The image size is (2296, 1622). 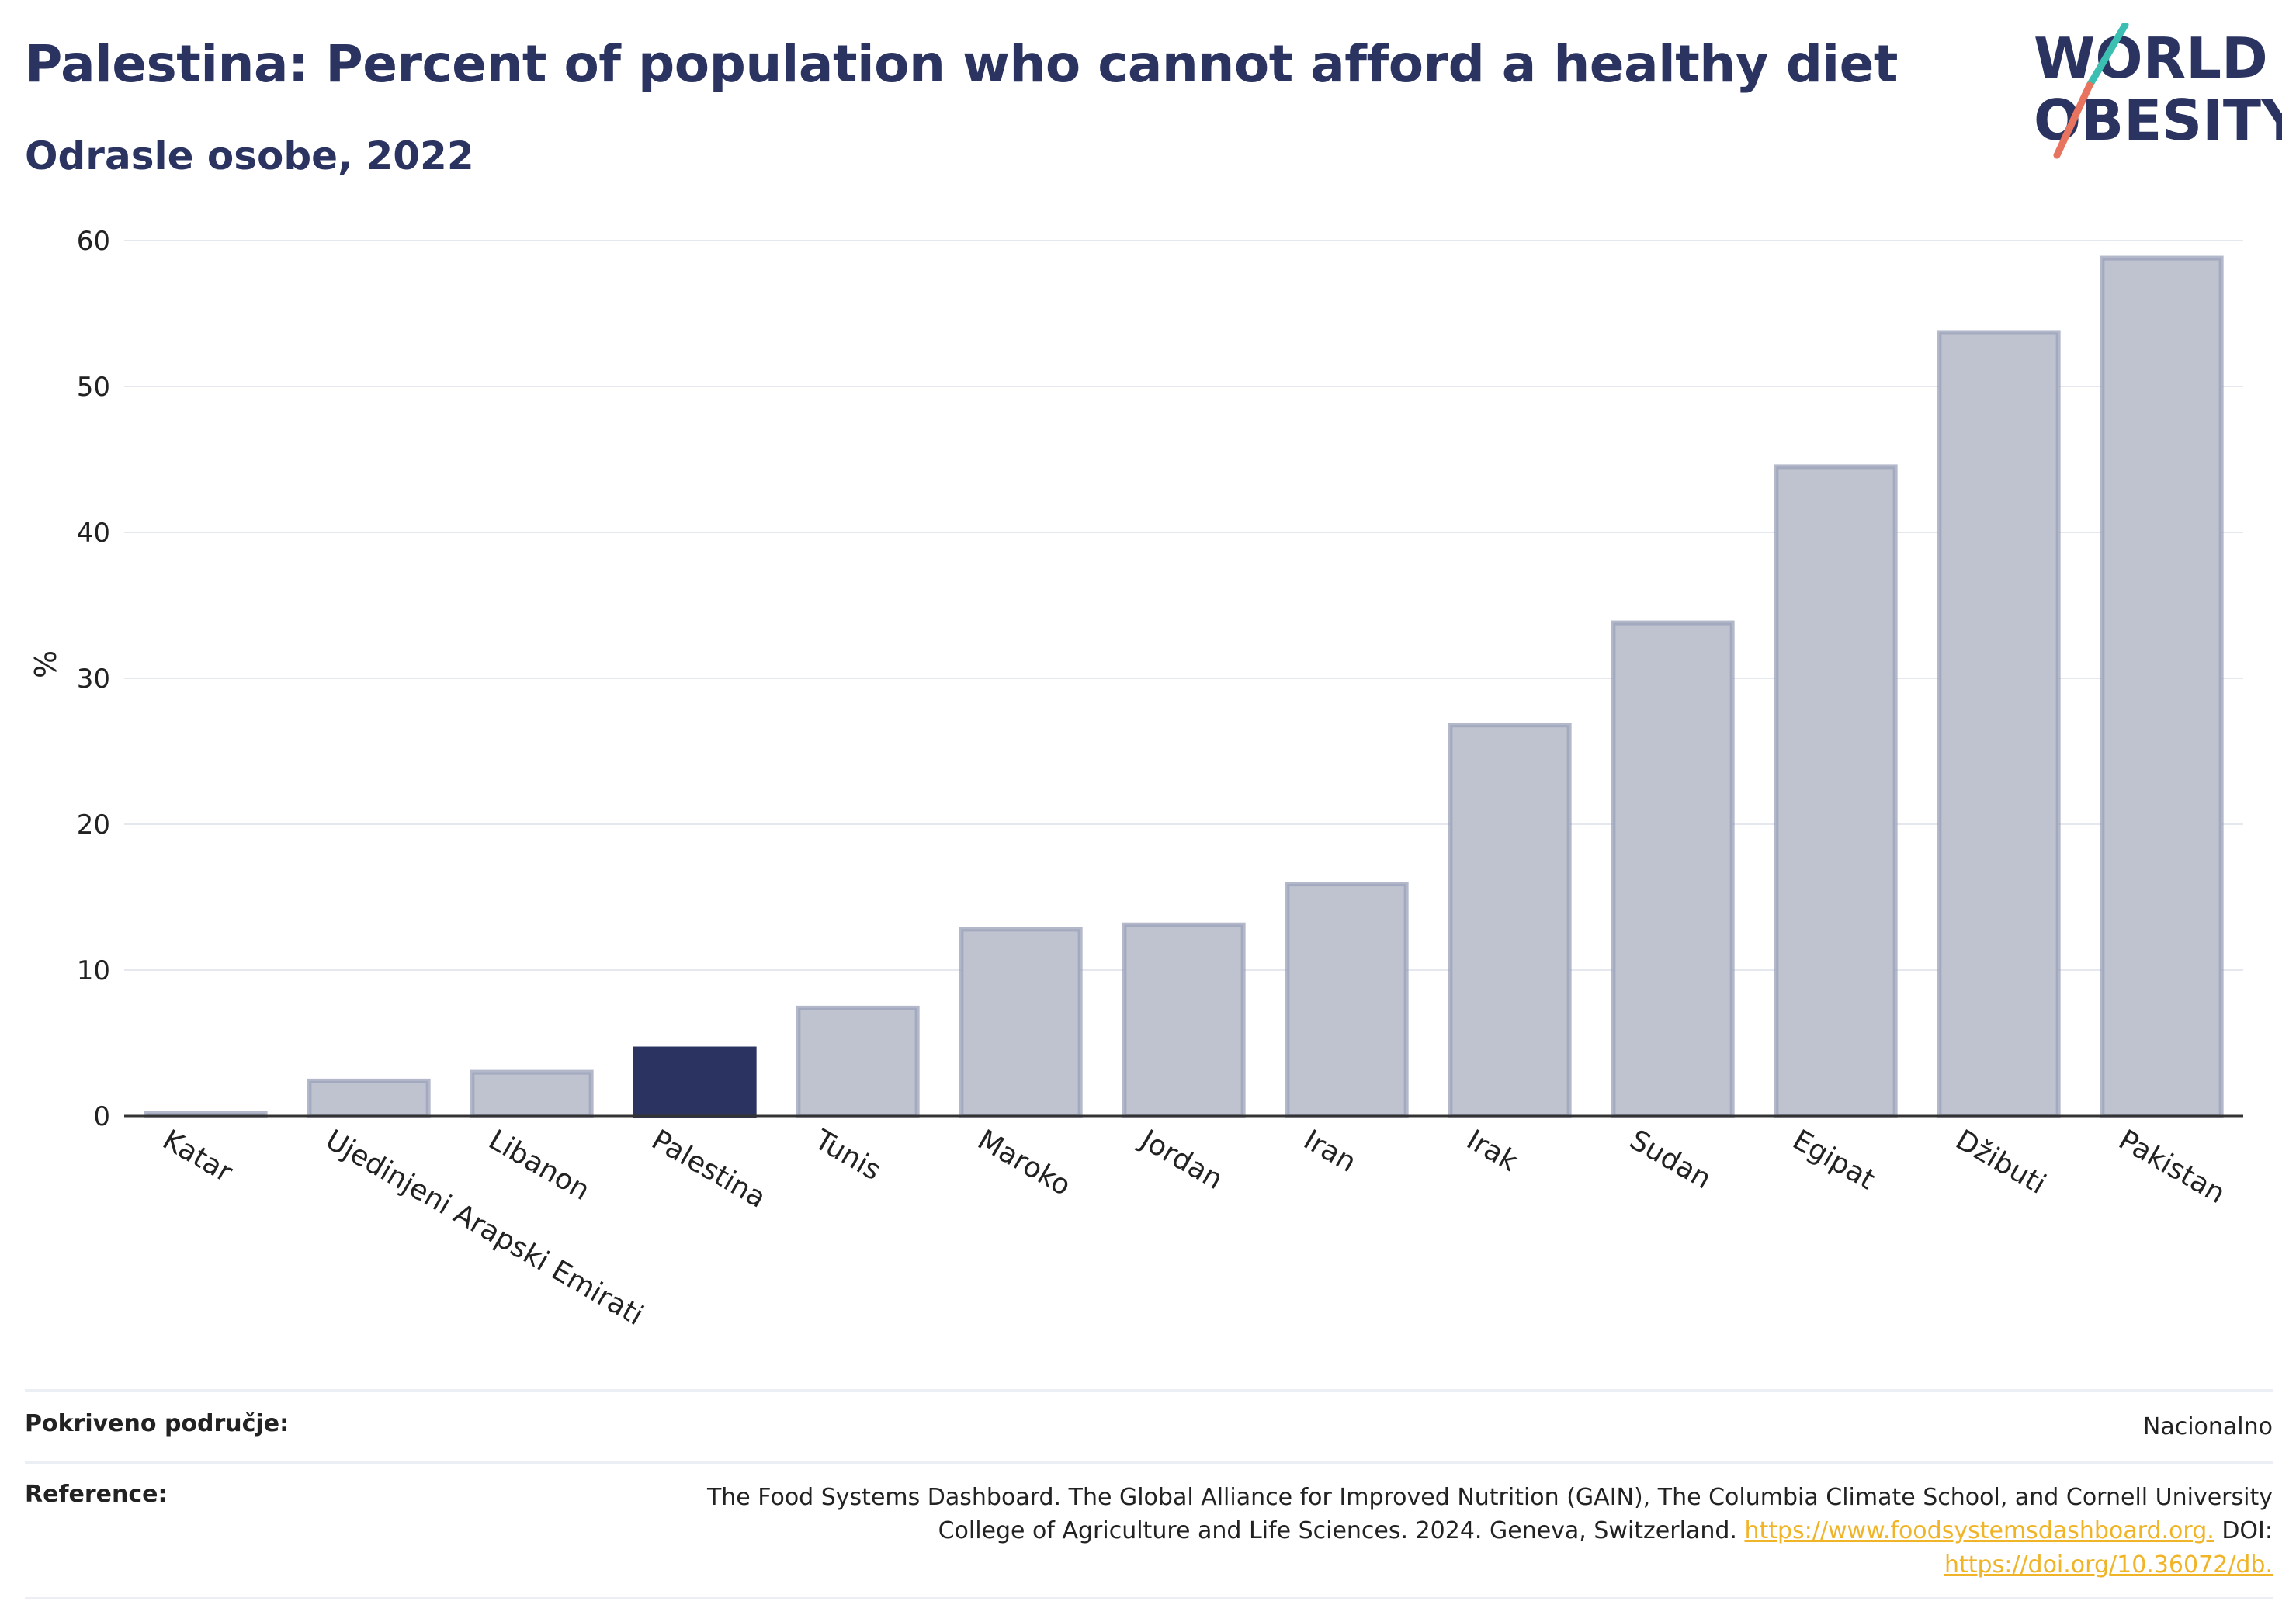 What do you see at coordinates (1510, 920) in the screenshot?
I see `bar-irak` at bounding box center [1510, 920].